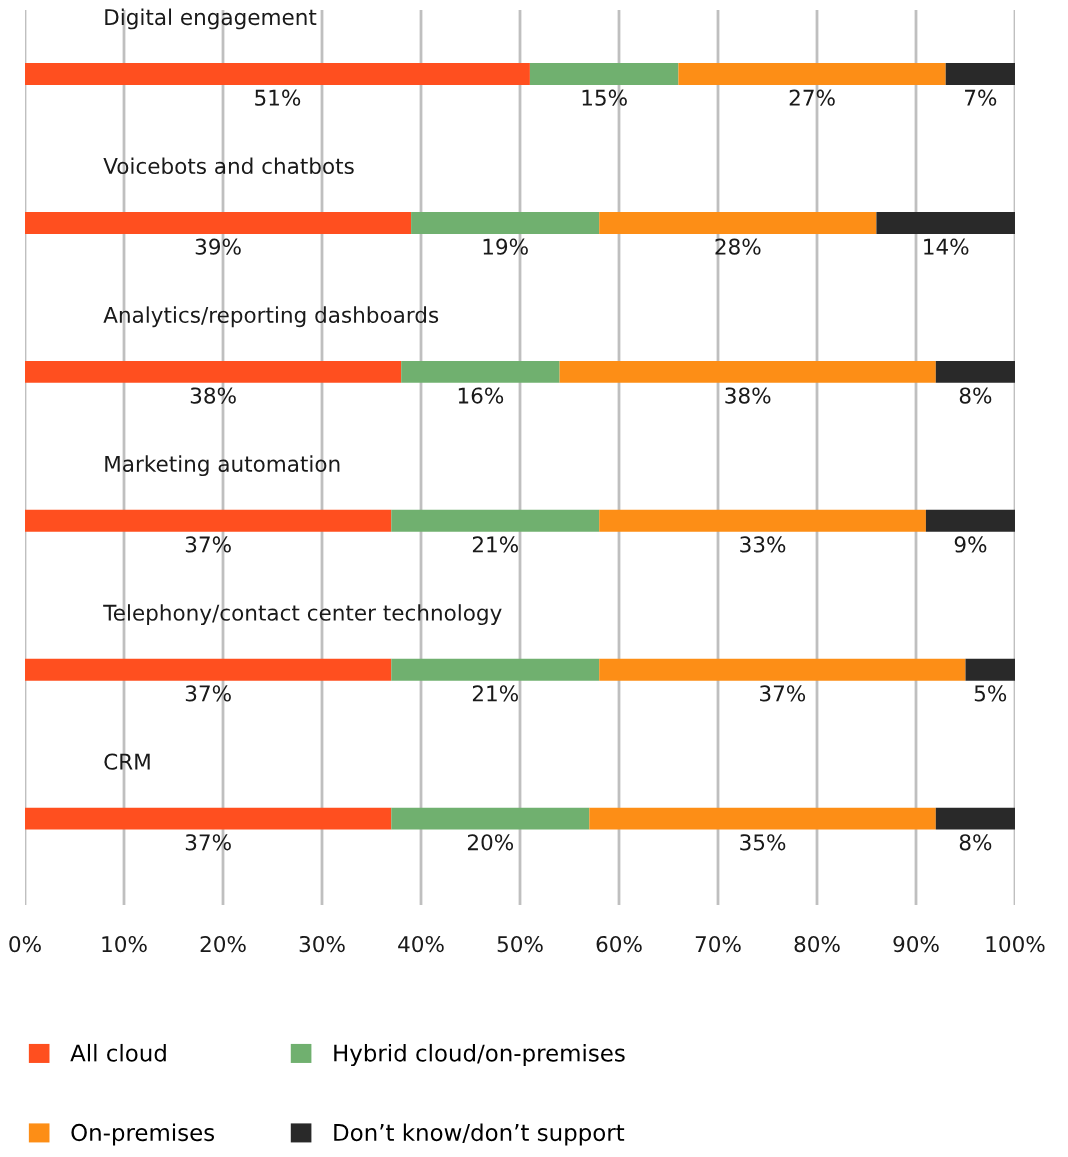 The width and height of the screenshot is (1068, 1157). What do you see at coordinates (211, 19) in the screenshot?
I see `y-tick-label: Digital engagement` at bounding box center [211, 19].